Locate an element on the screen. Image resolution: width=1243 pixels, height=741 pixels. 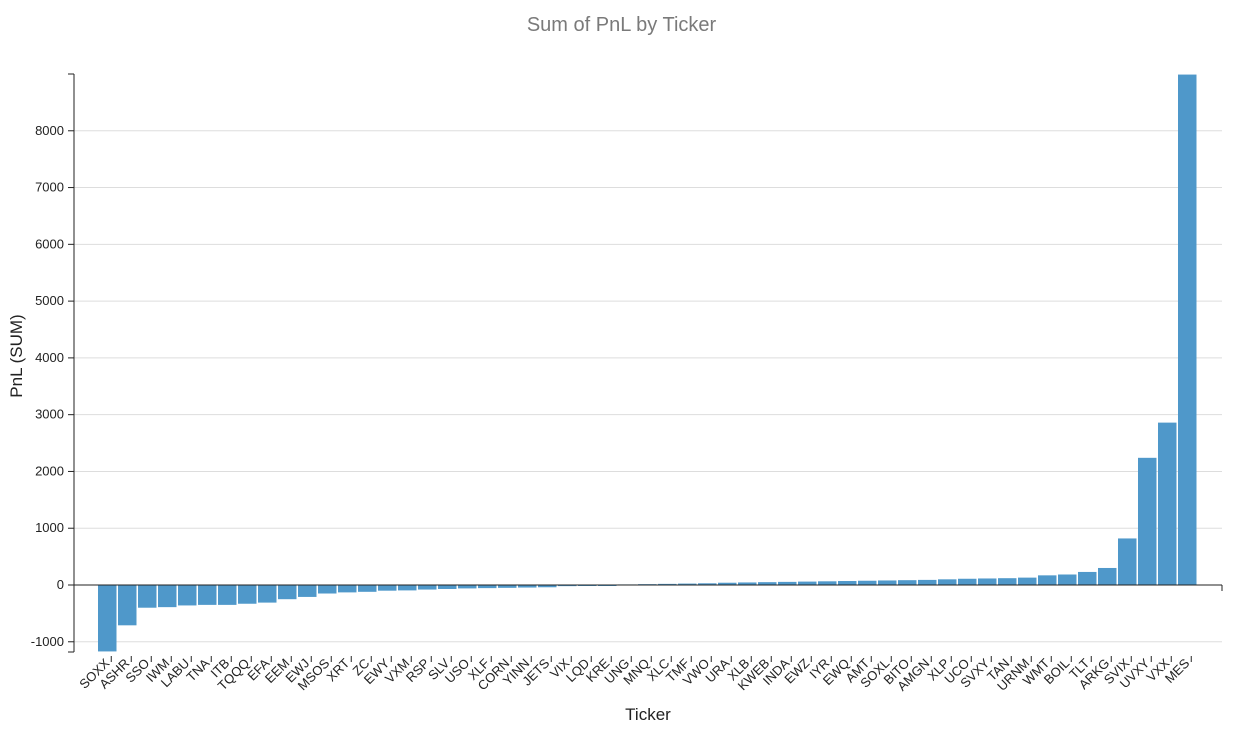
bar-amt is located at coordinates (867, 583).